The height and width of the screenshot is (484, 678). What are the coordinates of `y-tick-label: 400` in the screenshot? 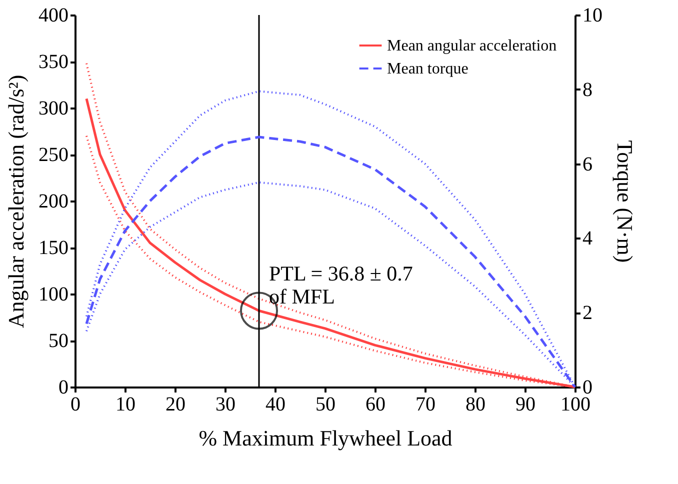 It's located at (53, 15).